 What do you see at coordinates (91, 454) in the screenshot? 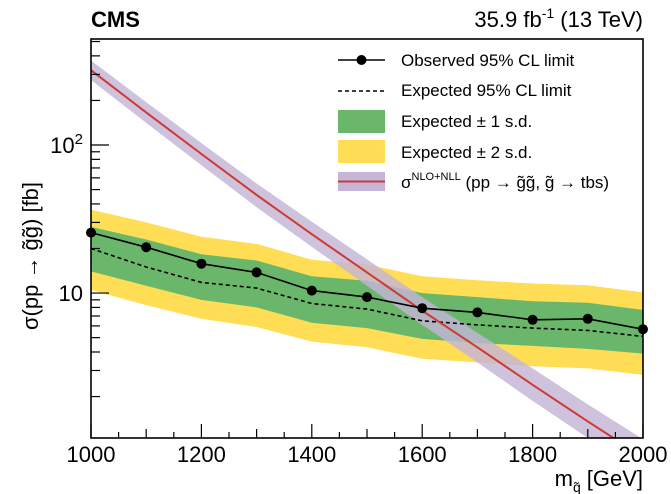
I see `x-tick-label: 1000` at bounding box center [91, 454].